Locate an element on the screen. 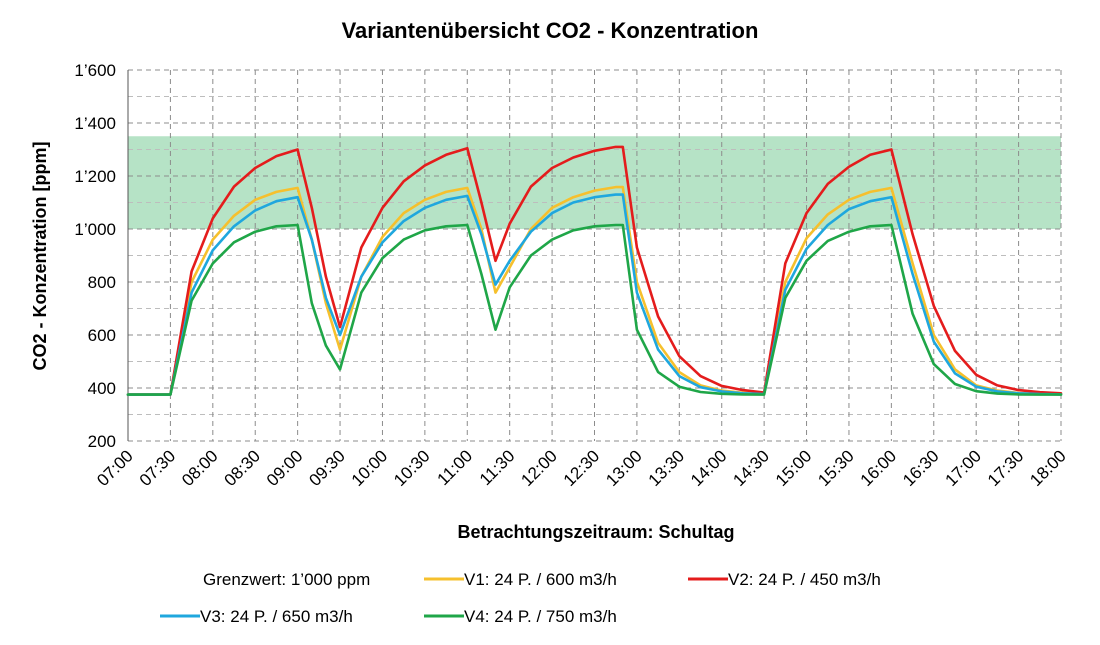  y-axis-title: CO2 - Konzentration [ppm] is located at coordinates (40, 256).